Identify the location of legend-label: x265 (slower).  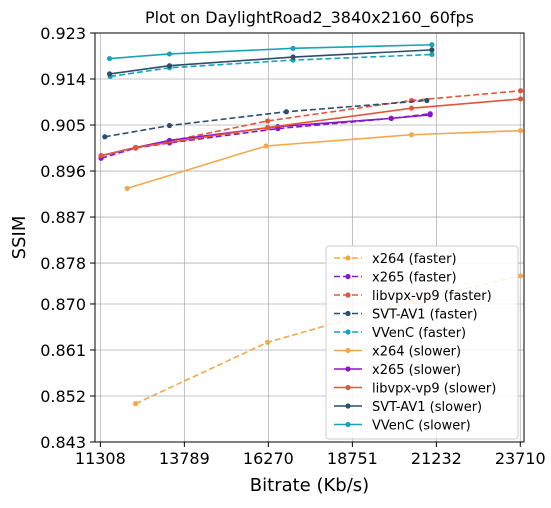
(416, 370).